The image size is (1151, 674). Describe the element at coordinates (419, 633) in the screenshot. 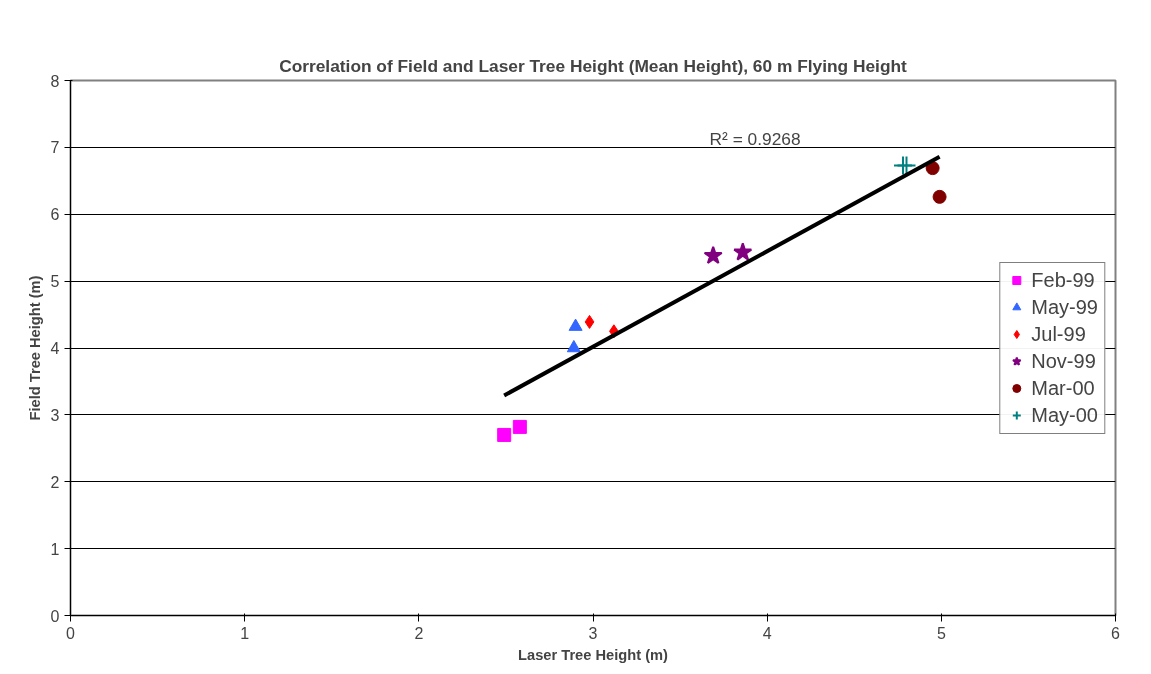

I see `x-tick-label: 2` at that location.